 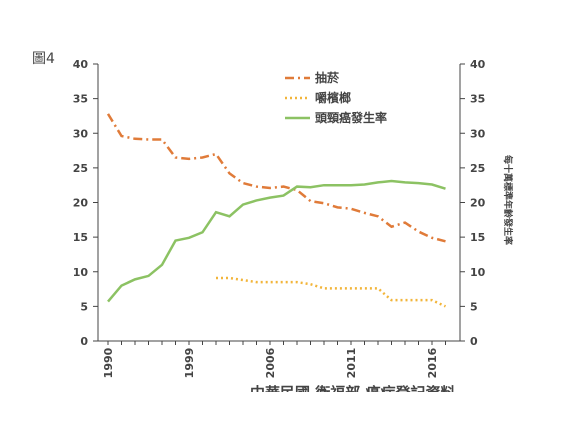 I want to click on y2-tick-label: 5, so click(x=474, y=306).